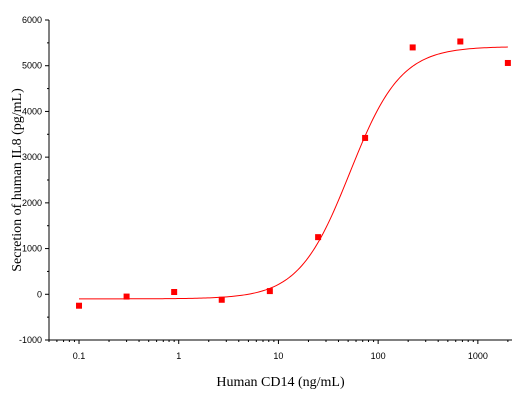 This screenshot has height=405, width=518. I want to click on y-tick-label: 3000, so click(32, 157).